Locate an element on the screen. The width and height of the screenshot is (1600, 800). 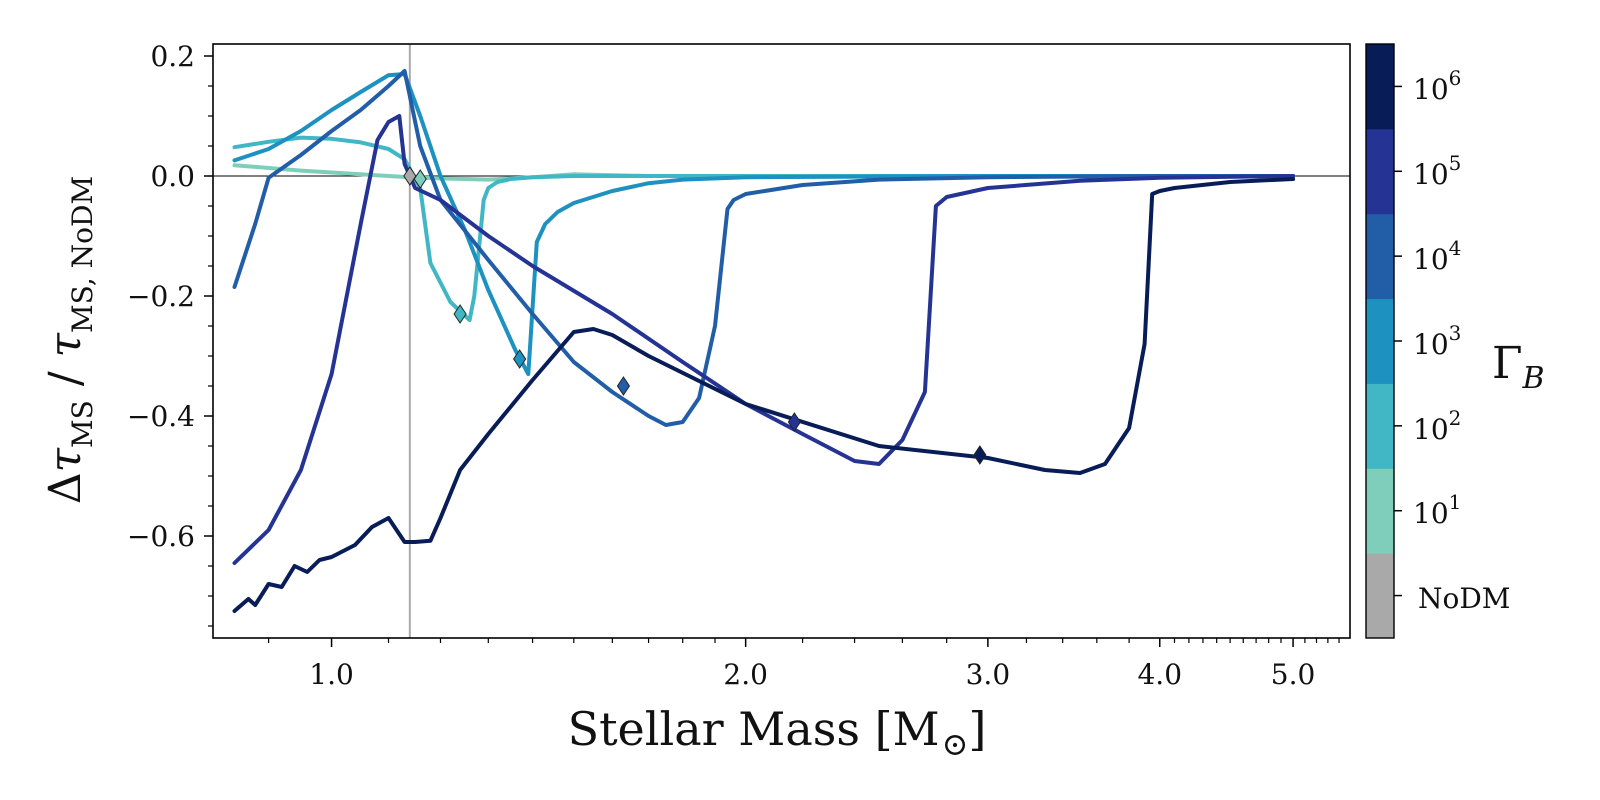
colorbar-segment-10e1 is located at coordinates (1380, 511).